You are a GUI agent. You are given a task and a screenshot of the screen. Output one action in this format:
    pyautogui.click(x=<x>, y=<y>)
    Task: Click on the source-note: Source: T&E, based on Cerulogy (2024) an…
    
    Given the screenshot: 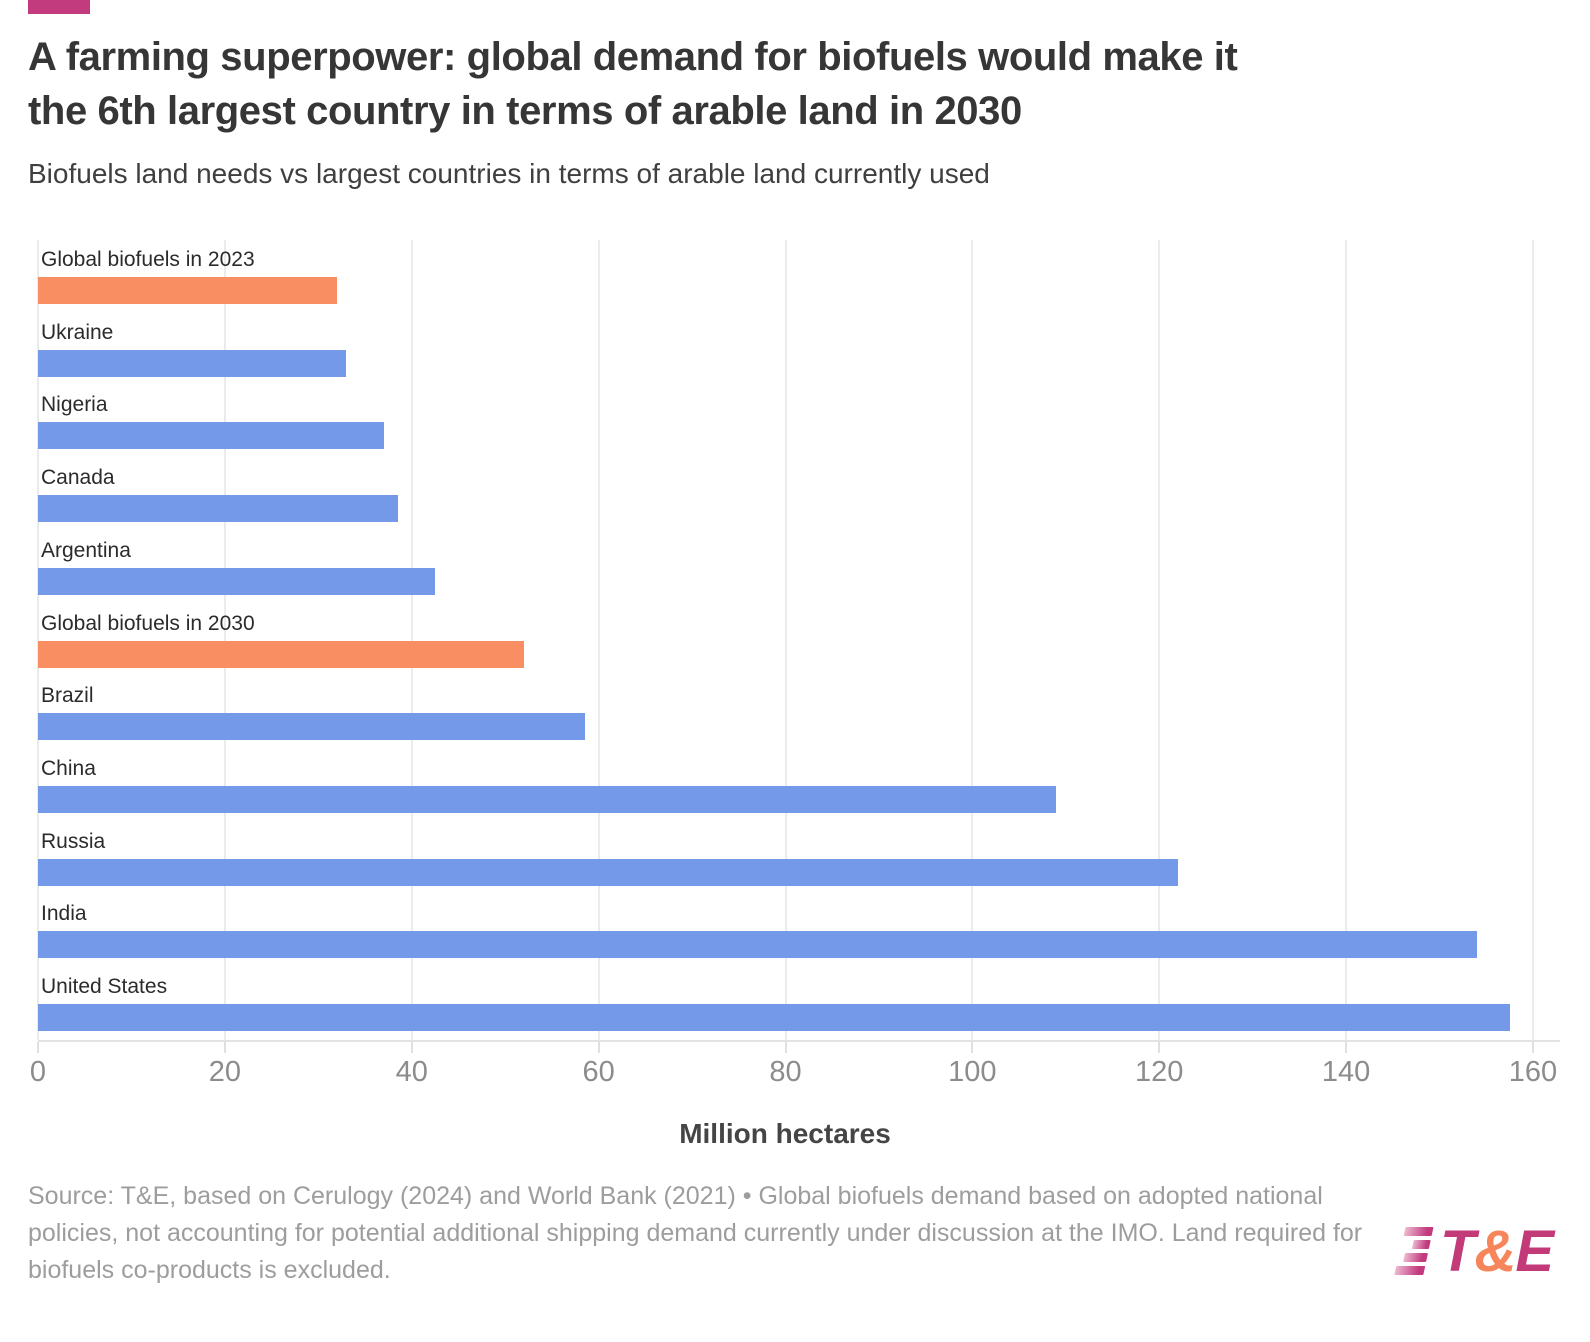 What is the action you would take?
    pyautogui.click(x=695, y=1233)
    